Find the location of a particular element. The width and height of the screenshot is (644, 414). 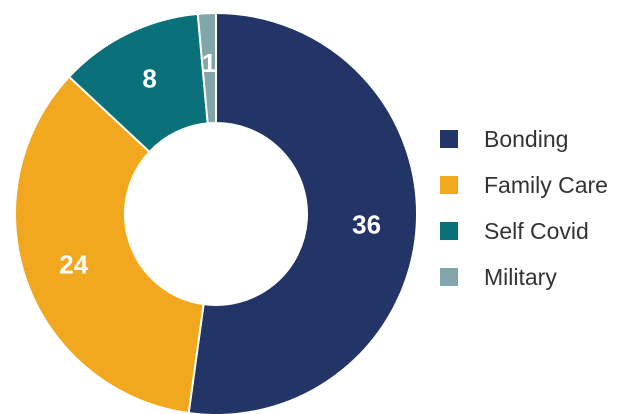

legend-item-bonding: Bonding is located at coordinates (542, 139).